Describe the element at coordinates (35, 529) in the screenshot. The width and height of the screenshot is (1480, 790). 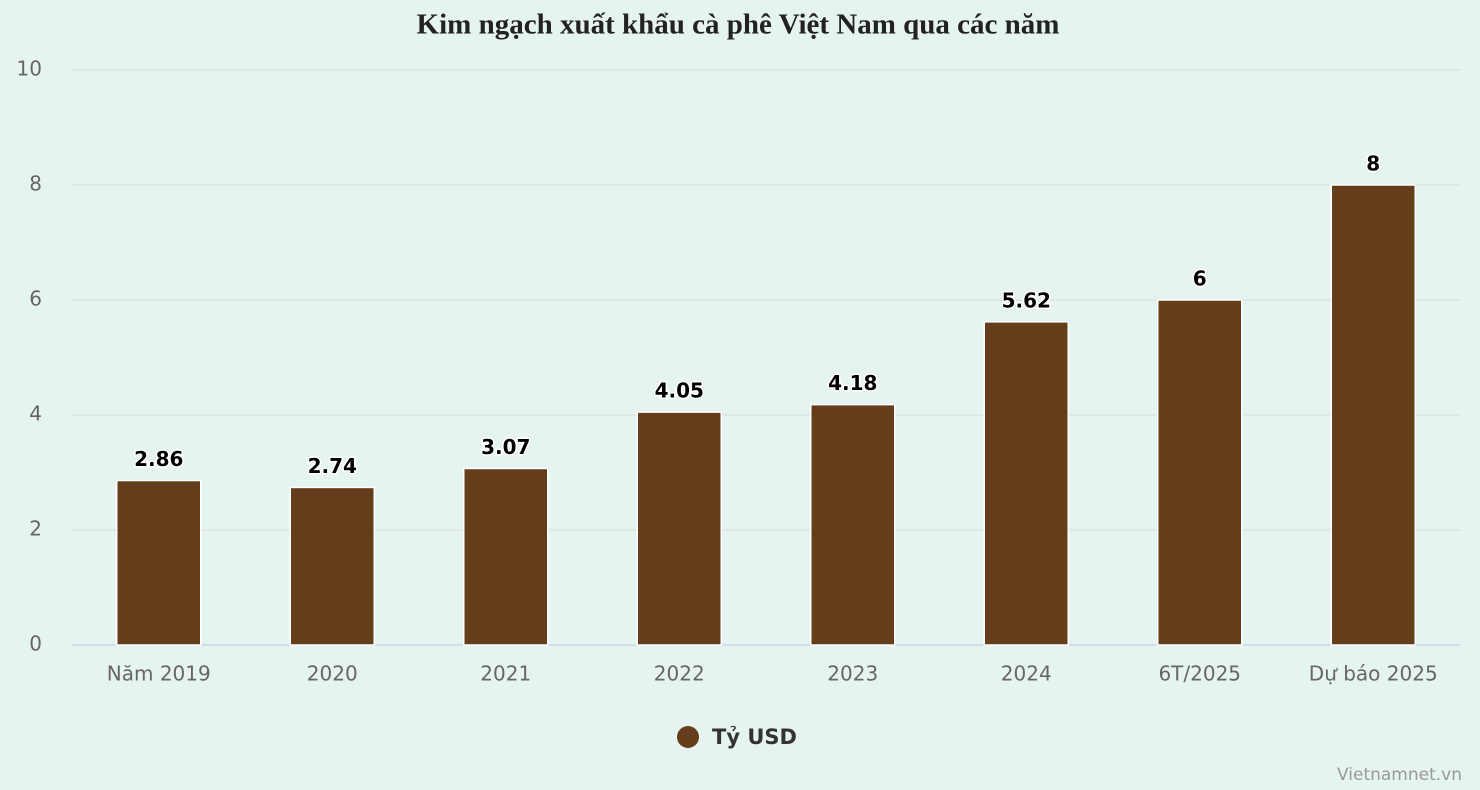
I see `y-tick-label: 2` at that location.